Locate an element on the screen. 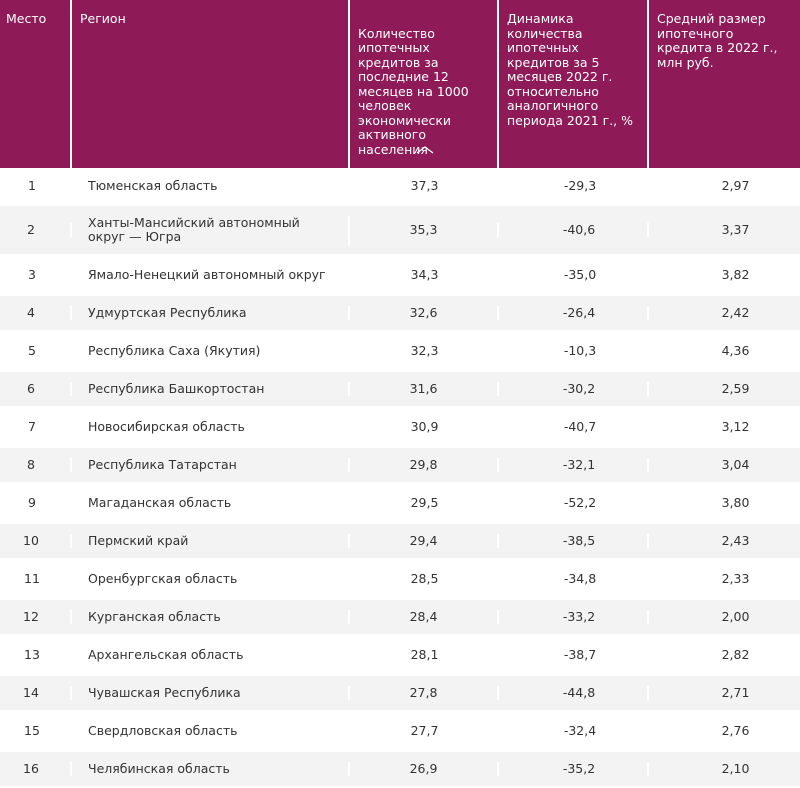  cell-loans-per-1000: 32,6 is located at coordinates (424, 313).